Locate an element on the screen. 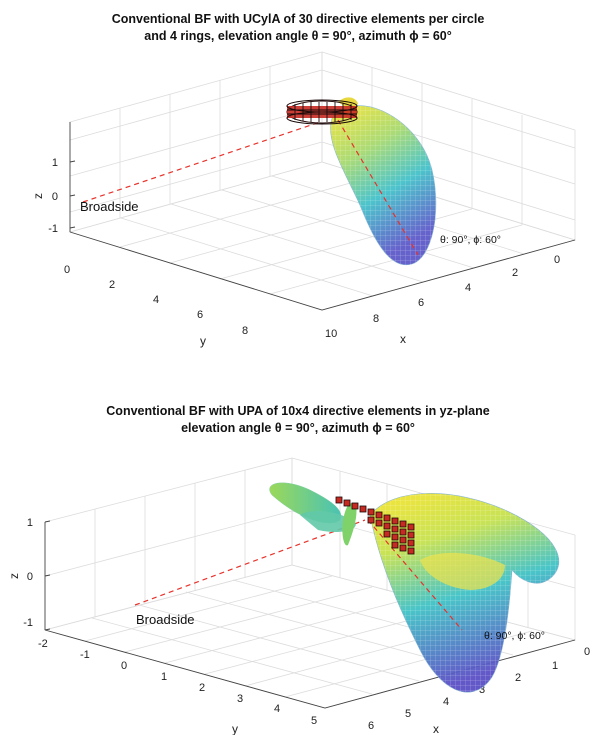 The height and width of the screenshot is (735, 597). chart-1-beam-pattern is located at coordinates (383, 181).